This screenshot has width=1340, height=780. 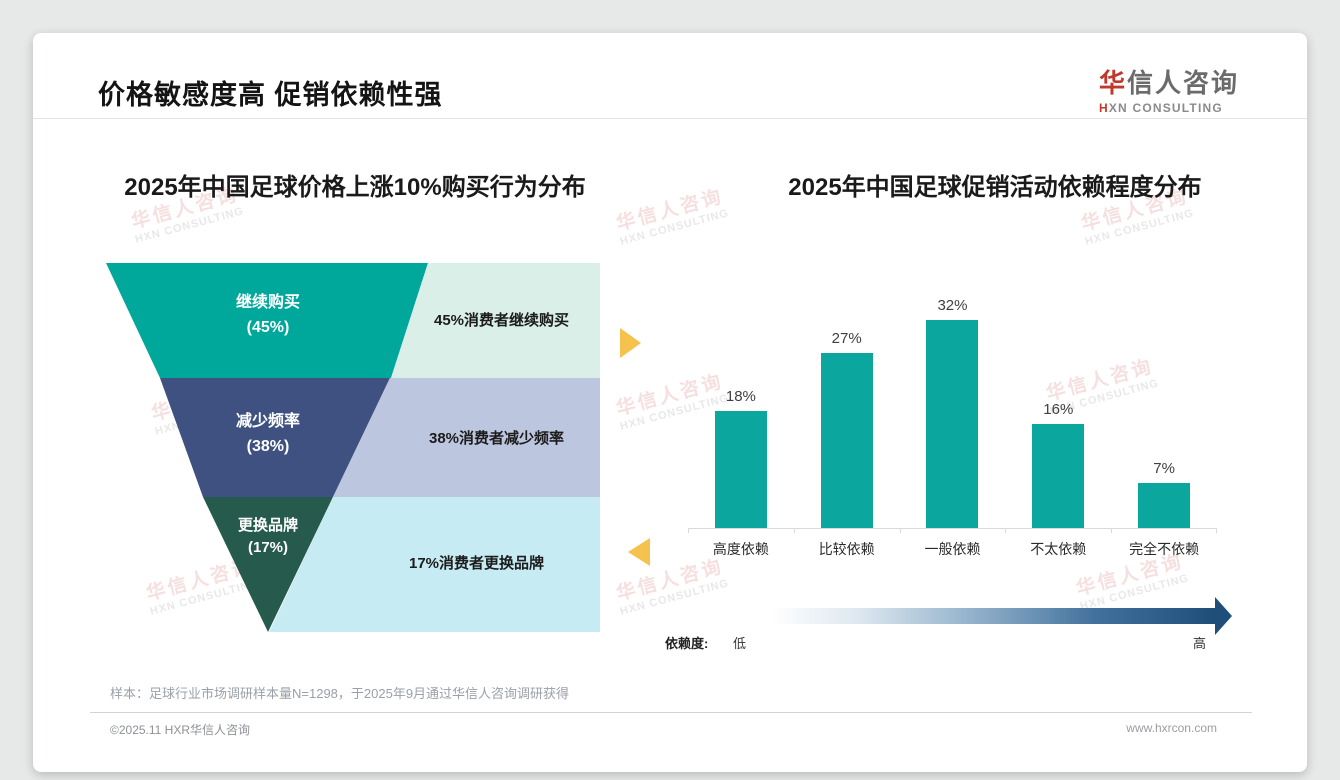 I want to click on page-title: 价格敏感度高 促销依赖性强, so click(x=270, y=95).